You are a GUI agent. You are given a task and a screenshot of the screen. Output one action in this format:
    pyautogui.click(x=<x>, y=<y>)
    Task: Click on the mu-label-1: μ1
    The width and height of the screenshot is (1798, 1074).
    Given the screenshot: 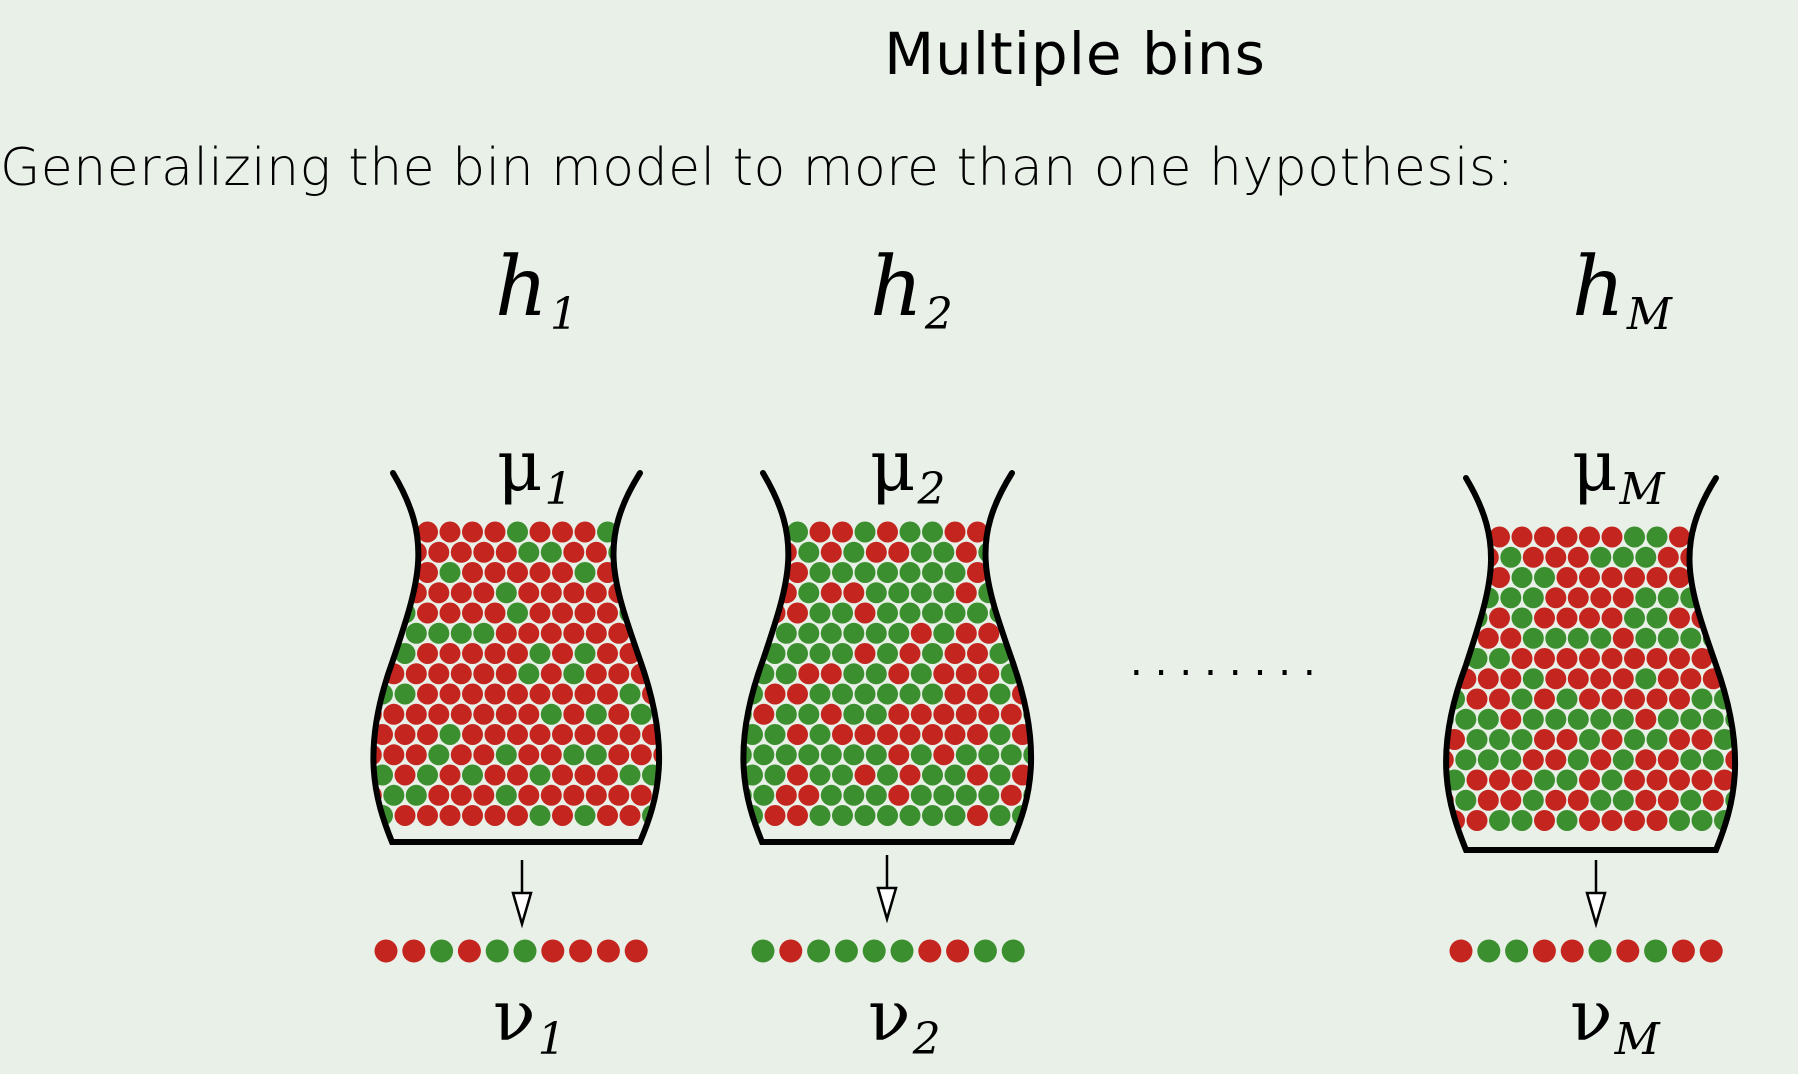 What is the action you would take?
    pyautogui.click(x=535, y=470)
    